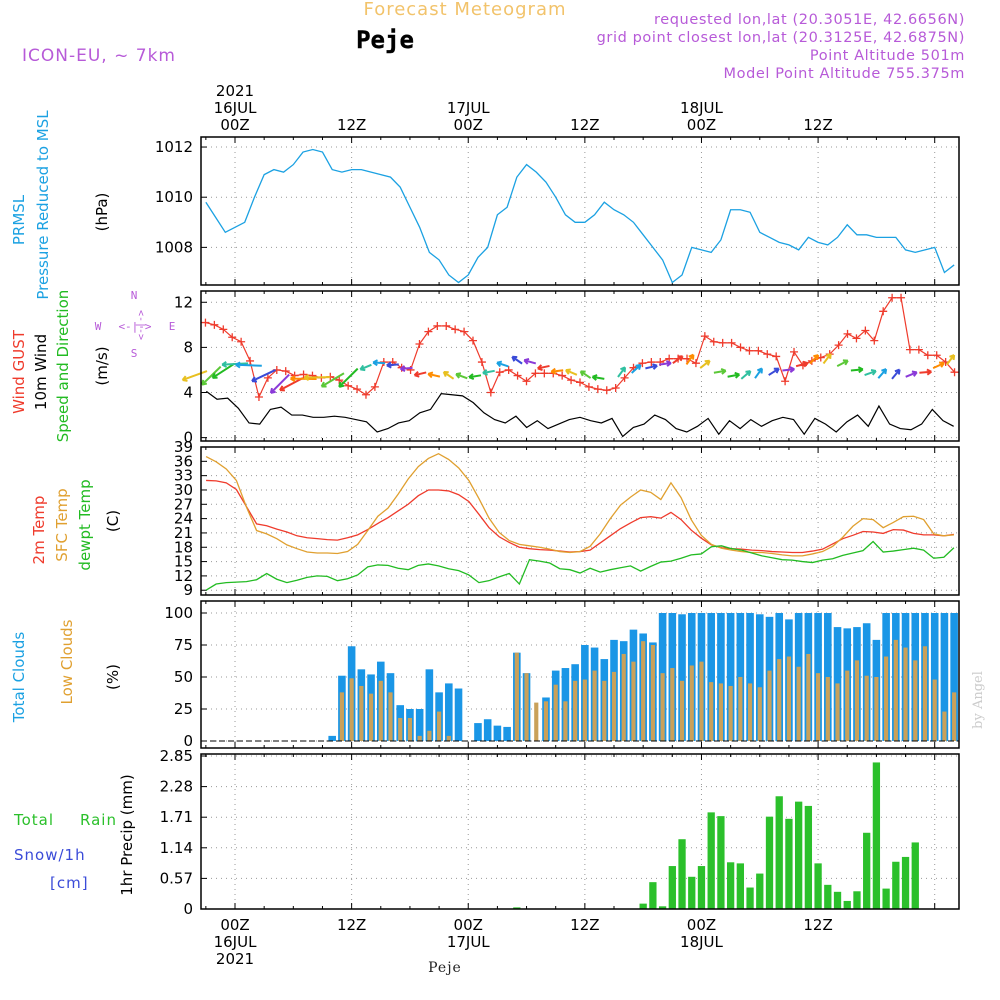 This screenshot has height=1000, width=1000. I want to click on bottom-time-label: 18JUL, so click(701, 942).